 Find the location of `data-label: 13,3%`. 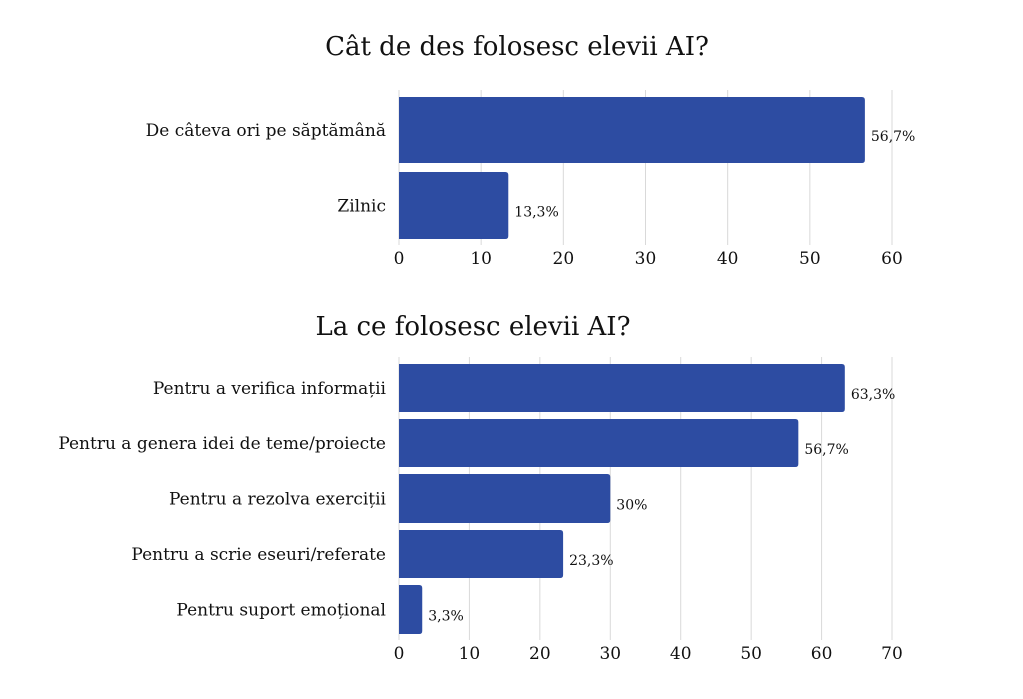

data-label: 13,3% is located at coordinates (536, 213).